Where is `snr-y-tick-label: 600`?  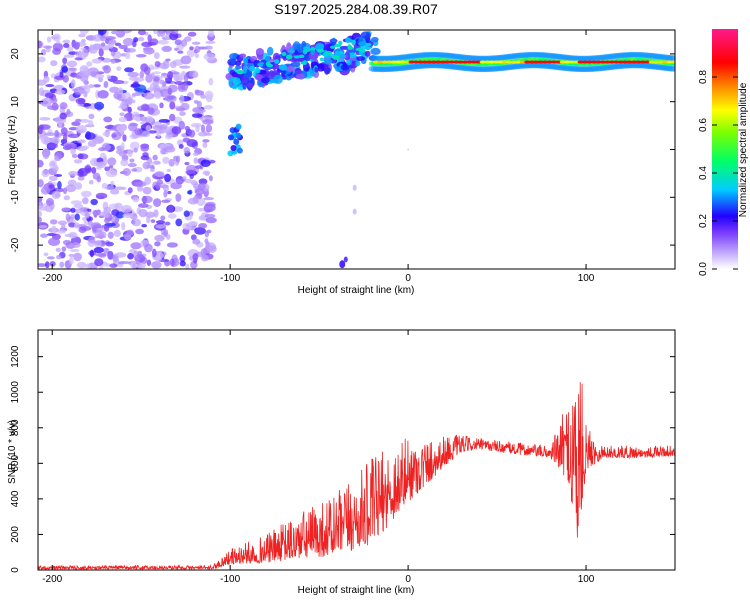
snr-y-tick-label: 600 is located at coordinates (15, 463).